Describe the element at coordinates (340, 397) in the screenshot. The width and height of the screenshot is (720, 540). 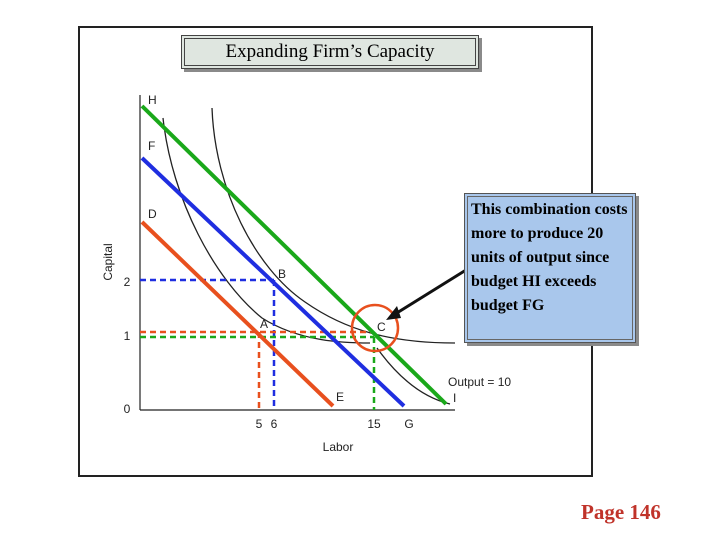
I see `intercept-label-e: E` at that location.